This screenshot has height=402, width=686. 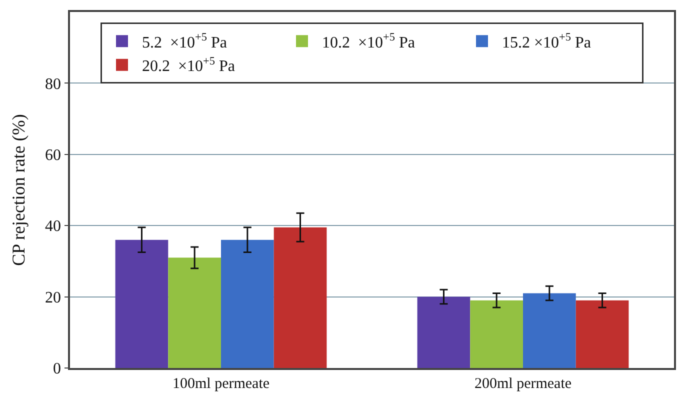 I want to click on legend-label: 15.2 ×10$^{+5}$ Pa, so click(x=546, y=42).